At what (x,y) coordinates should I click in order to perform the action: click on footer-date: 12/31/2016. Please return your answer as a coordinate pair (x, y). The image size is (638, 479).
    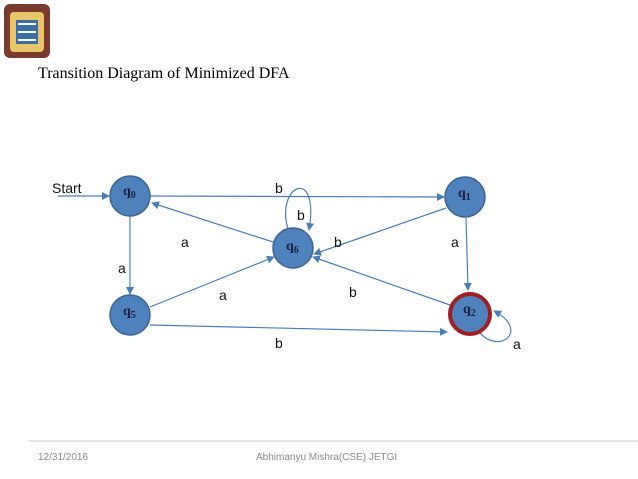
    Looking at the image, I should click on (63, 457).